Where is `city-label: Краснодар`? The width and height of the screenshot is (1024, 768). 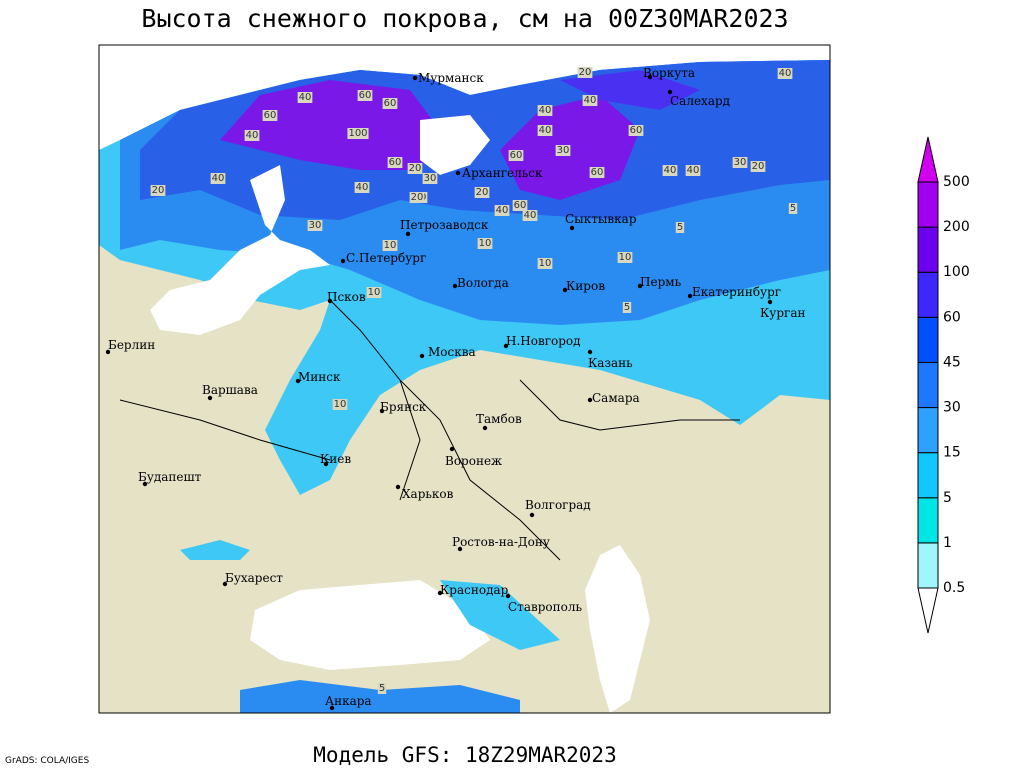
city-label: Краснодар is located at coordinates (474, 590).